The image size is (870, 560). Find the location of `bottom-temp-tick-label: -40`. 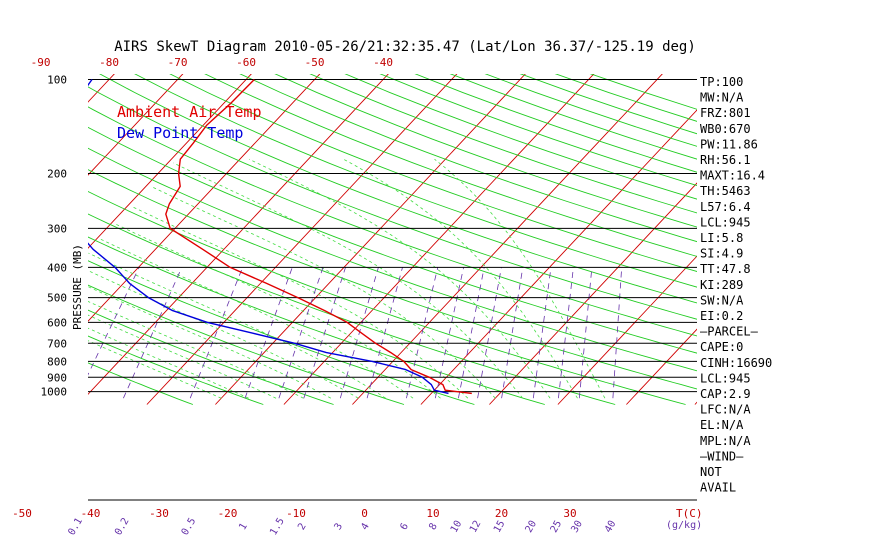

bottom-temp-tick-label: -40 is located at coordinates (91, 513).